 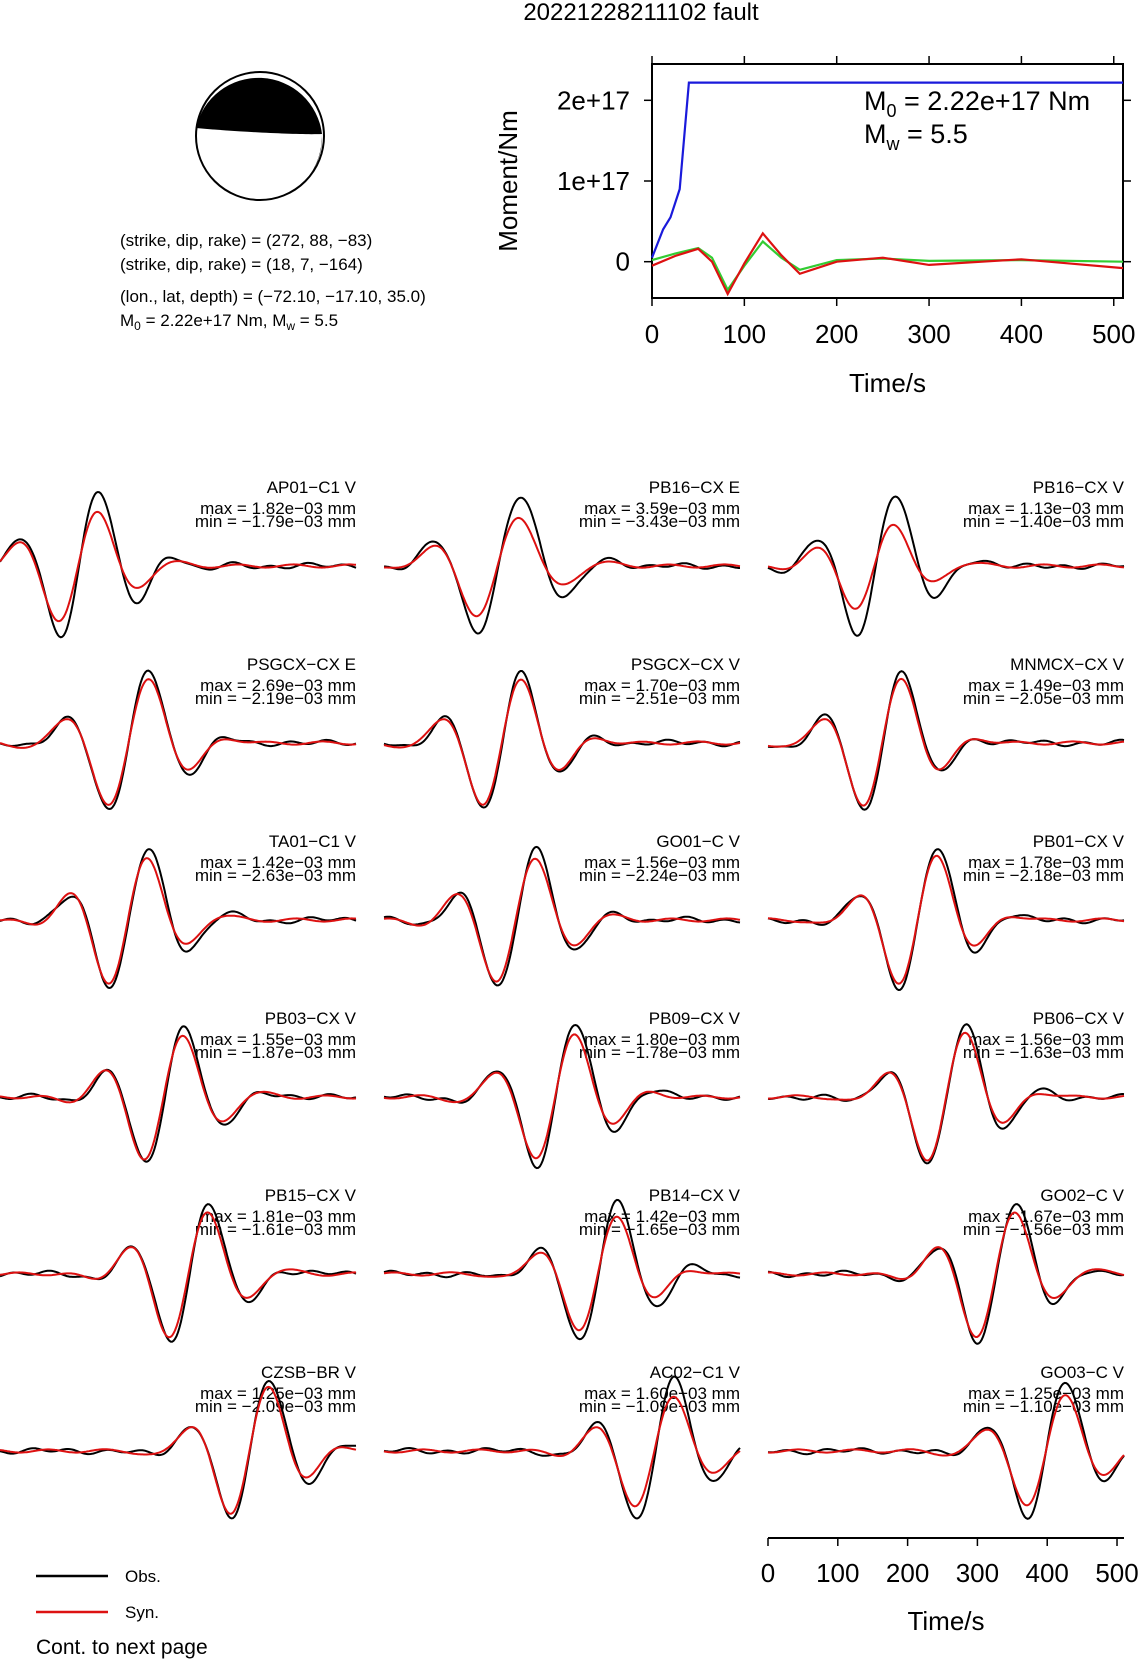 I want to click on station-name: GO01−C V, so click(x=698, y=841).